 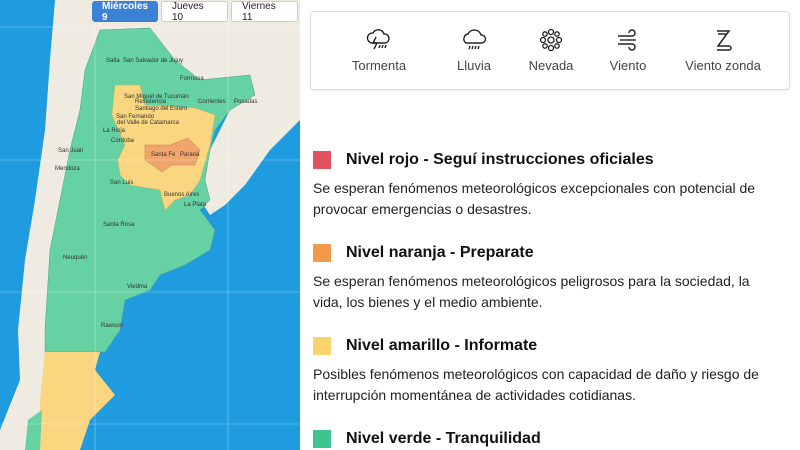 I want to click on city-label: San Salvador de Jujuy, so click(x=153, y=61).